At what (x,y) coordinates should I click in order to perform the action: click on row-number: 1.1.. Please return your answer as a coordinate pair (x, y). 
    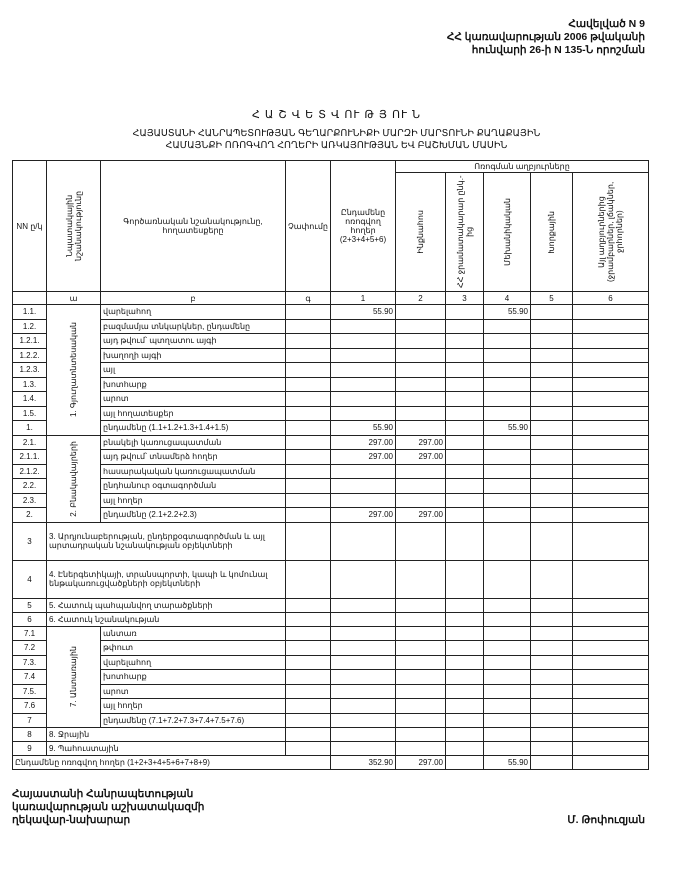
    Looking at the image, I should click on (29, 312).